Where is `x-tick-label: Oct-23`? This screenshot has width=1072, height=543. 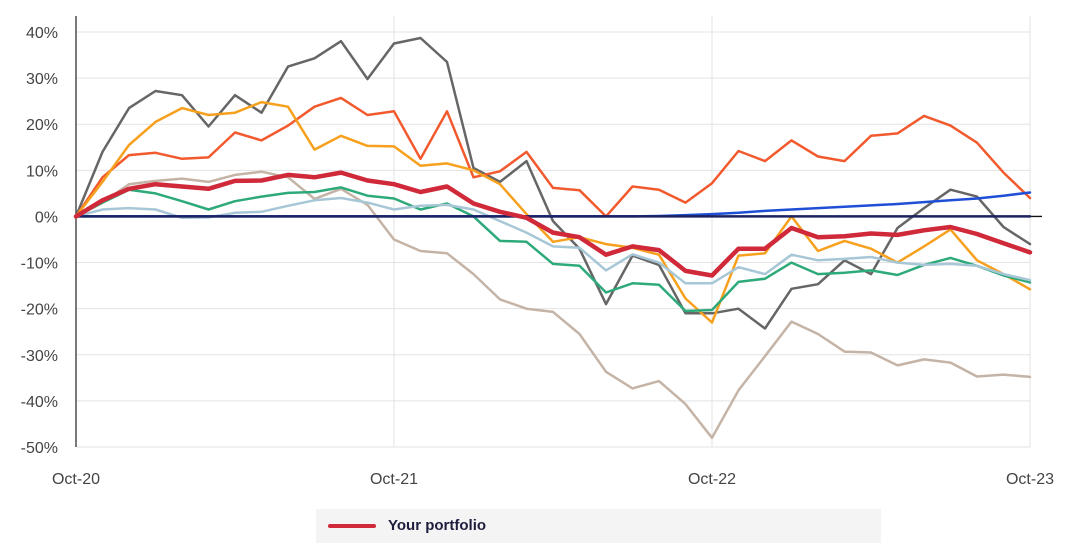 x-tick-label: Oct-23 is located at coordinates (1030, 479).